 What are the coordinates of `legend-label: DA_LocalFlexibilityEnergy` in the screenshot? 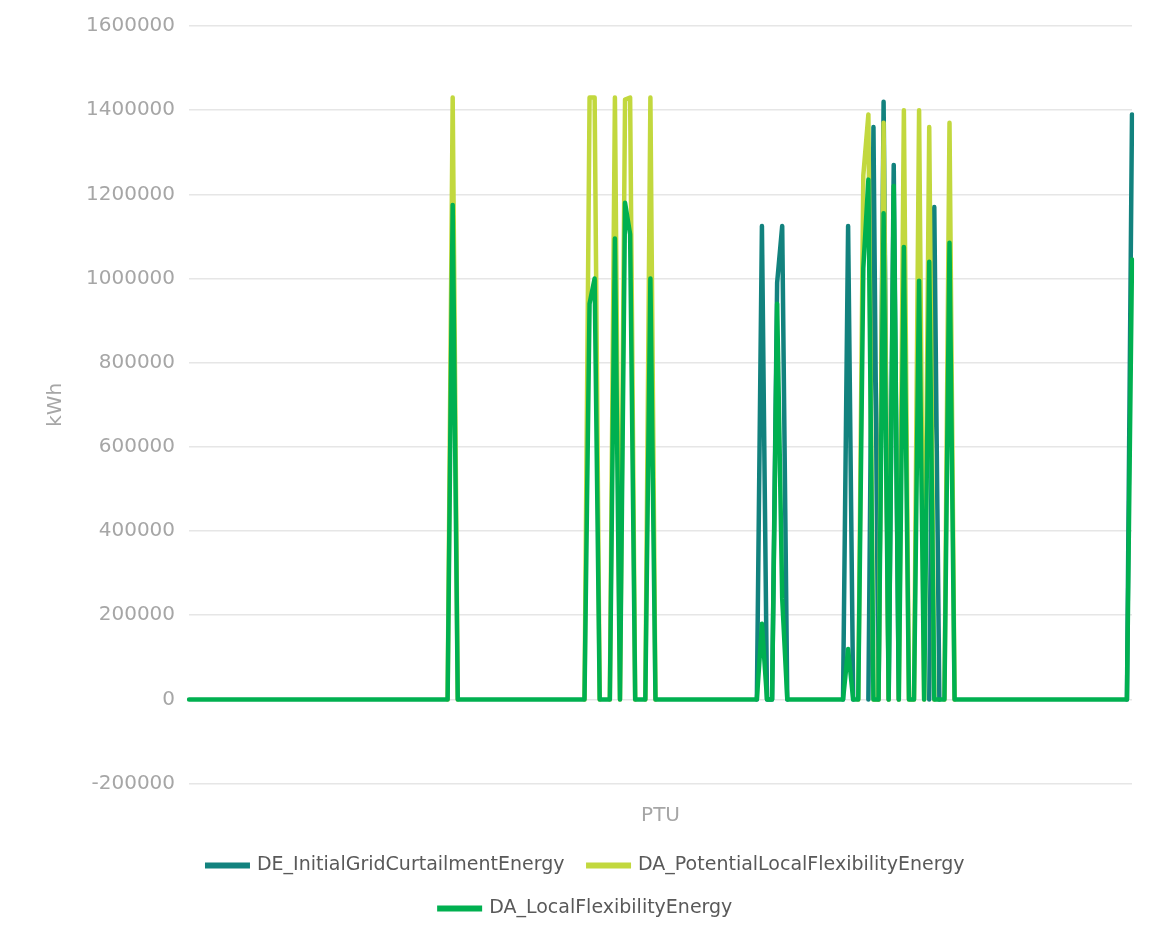 It's located at (611, 907).